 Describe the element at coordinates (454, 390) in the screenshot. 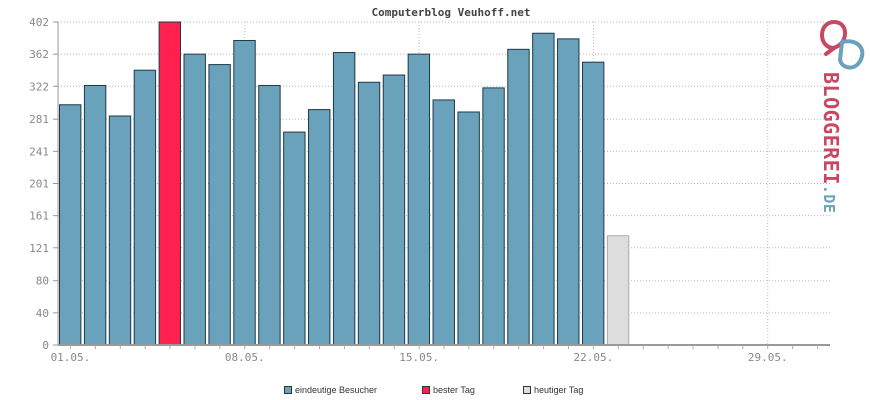

I see `legend-label-best-day: bester Tag` at that location.